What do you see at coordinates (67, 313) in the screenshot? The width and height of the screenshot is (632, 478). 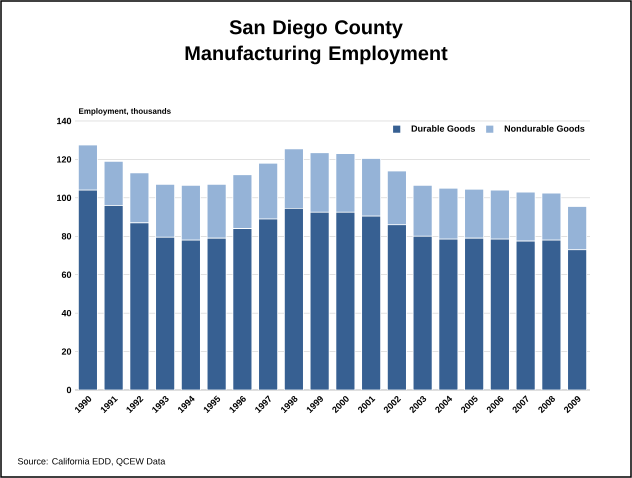 I see `y-tick-label: 40` at bounding box center [67, 313].